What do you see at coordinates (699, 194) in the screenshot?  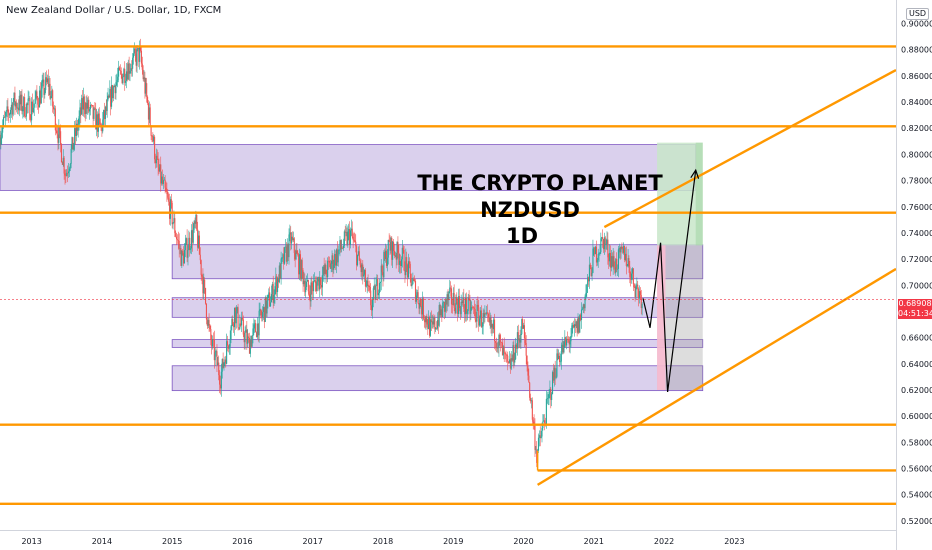 I see `target-area-band` at bounding box center [699, 194].